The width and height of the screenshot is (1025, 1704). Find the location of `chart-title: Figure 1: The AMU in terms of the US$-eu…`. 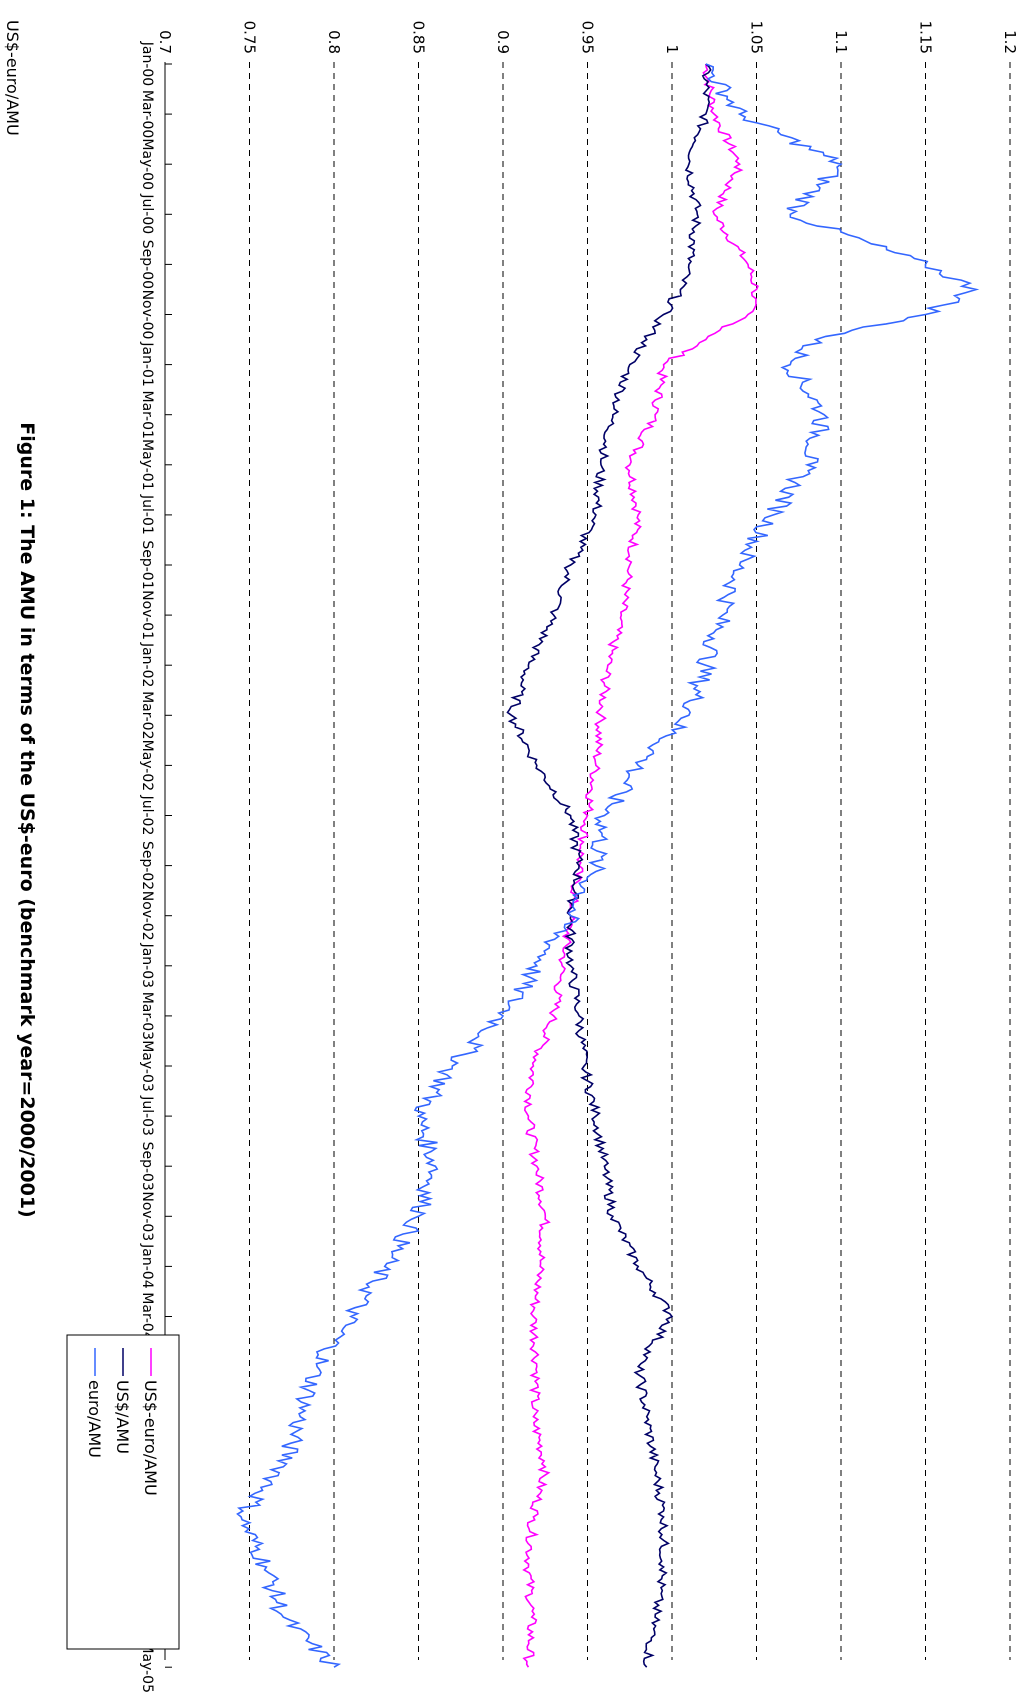

chart-title: Figure 1: The AMU in terms of the US$-eu… is located at coordinates (27, 820).